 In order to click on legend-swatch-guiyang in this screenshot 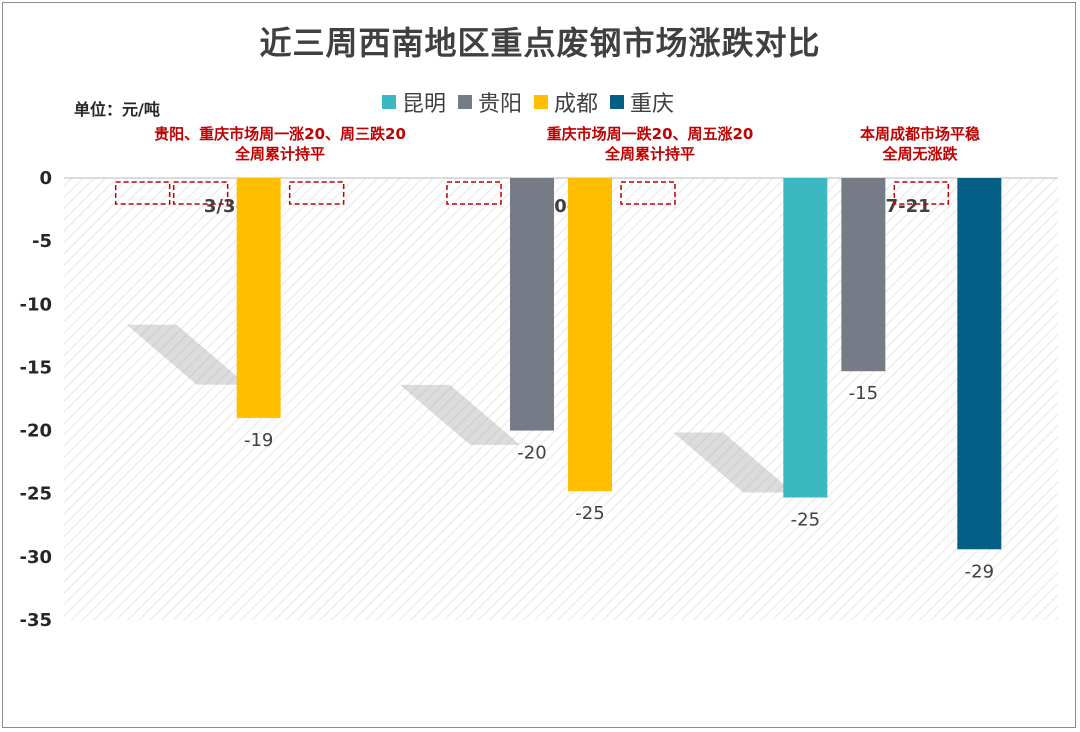, I will do `click(465, 102)`.